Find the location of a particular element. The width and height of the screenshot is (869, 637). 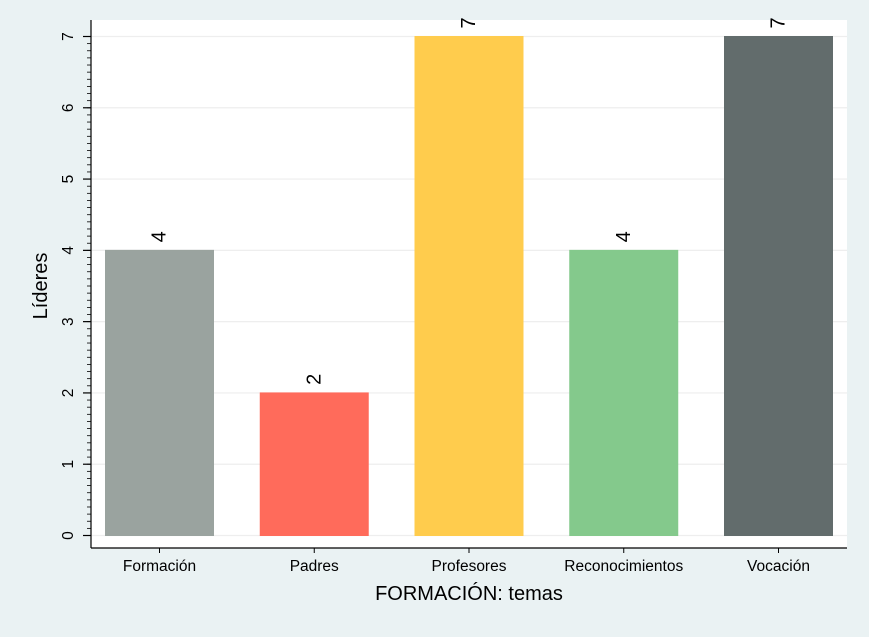

y-tick-label: 2 is located at coordinates (68, 393).